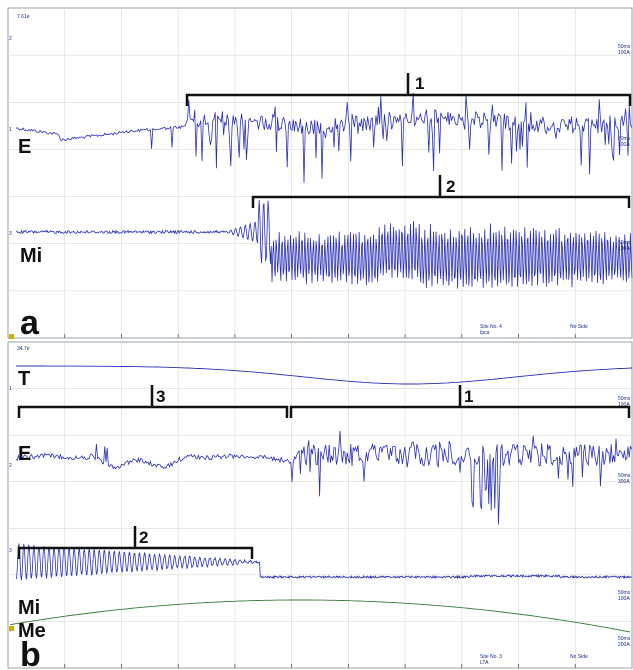  Describe the element at coordinates (624, 645) in the screenshot. I see `right-label-b-4-line: 200A` at that location.